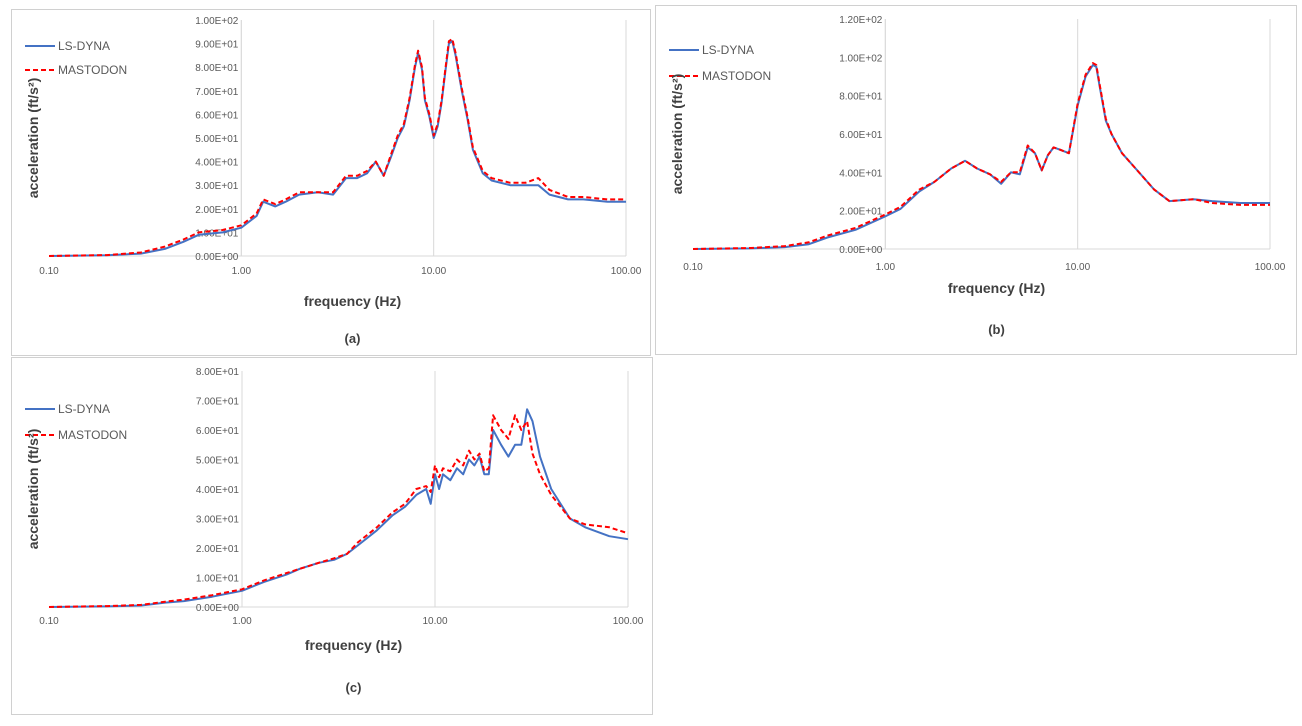  I want to click on chart-caption: (b), so click(996, 329).